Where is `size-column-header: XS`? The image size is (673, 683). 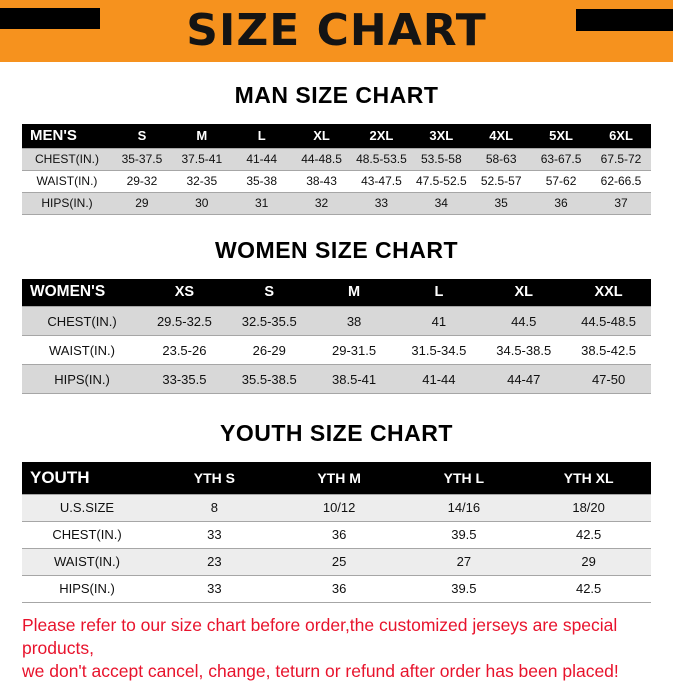
size-column-header: XS is located at coordinates (184, 292).